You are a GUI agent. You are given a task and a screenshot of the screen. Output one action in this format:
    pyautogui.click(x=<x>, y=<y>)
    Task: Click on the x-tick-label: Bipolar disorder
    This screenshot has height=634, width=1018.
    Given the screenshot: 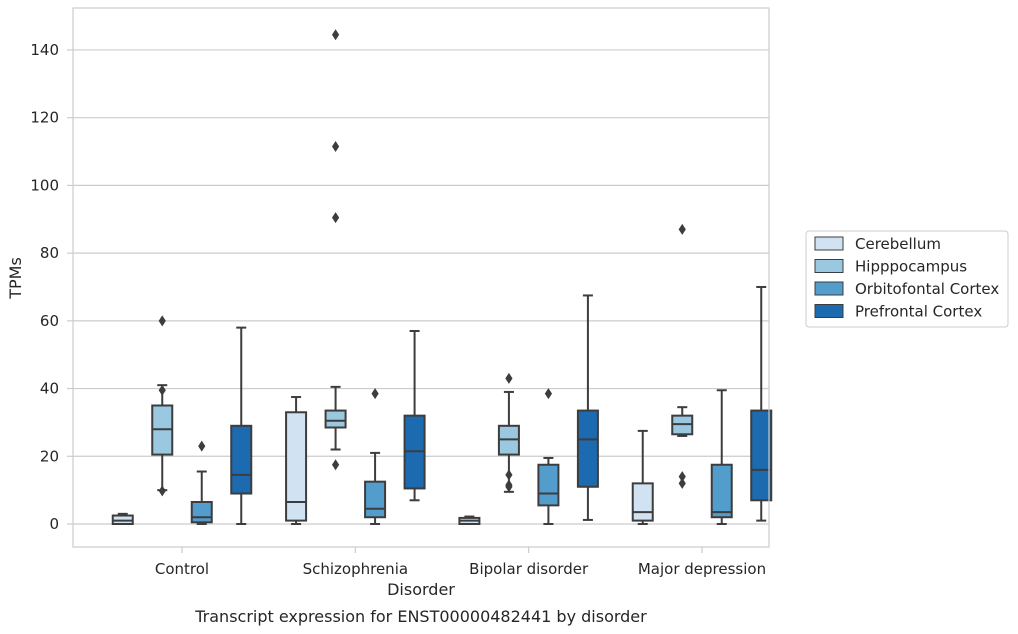 What is the action you would take?
    pyautogui.click(x=529, y=569)
    